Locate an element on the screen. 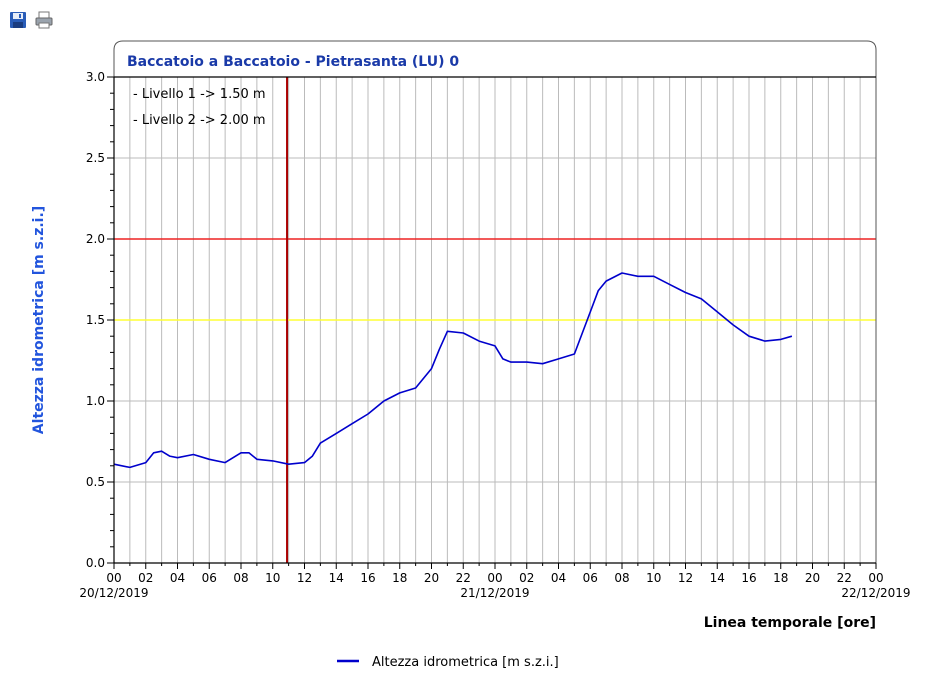 The width and height of the screenshot is (942, 700). y-tick-label: 1.5 is located at coordinates (95, 320).